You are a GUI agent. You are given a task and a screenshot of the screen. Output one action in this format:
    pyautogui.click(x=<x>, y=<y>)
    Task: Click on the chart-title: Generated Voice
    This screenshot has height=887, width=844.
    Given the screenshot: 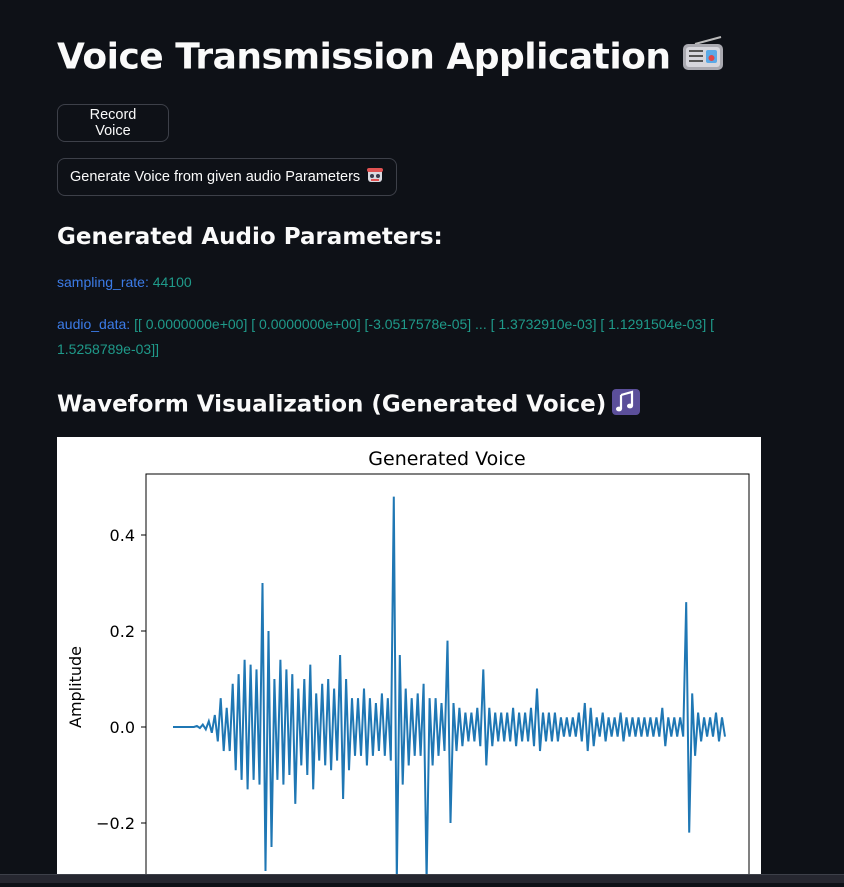 What is the action you would take?
    pyautogui.click(x=446, y=459)
    